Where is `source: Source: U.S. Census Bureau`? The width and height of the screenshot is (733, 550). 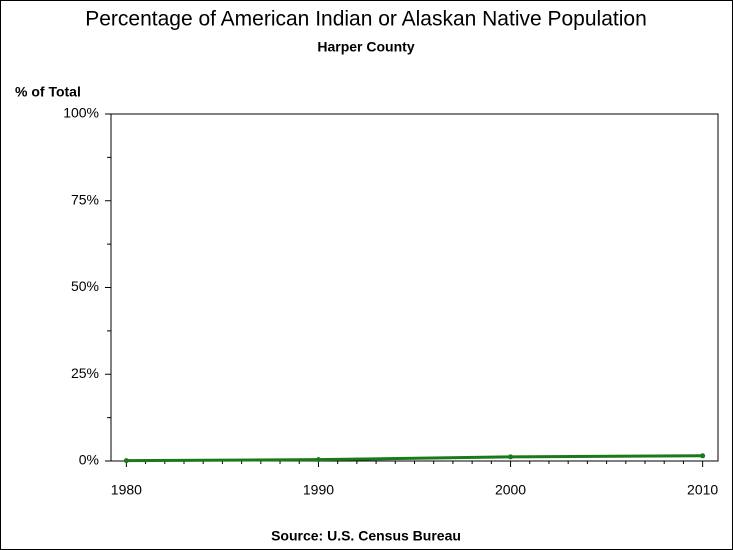
source: Source: U.S. Census Bureau is located at coordinates (366, 536).